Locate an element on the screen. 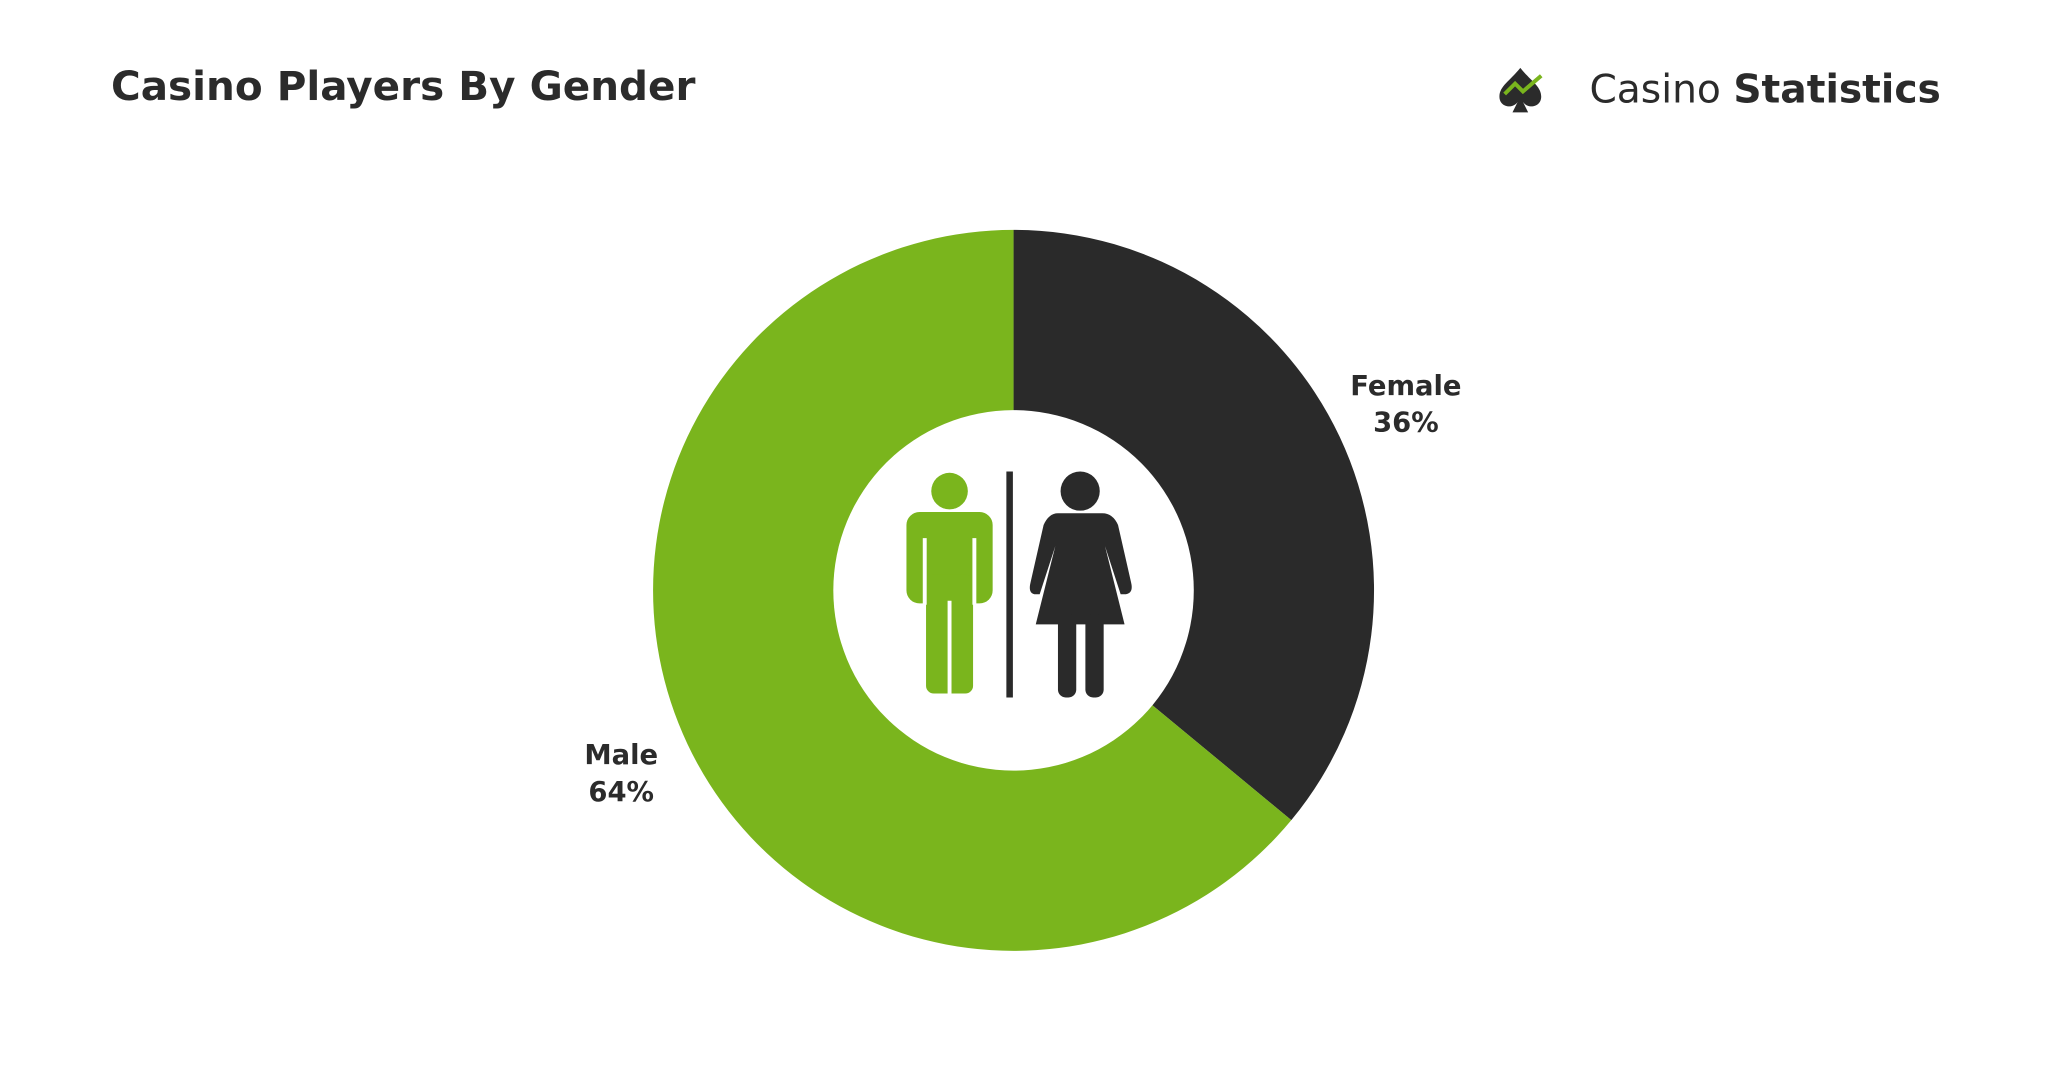  chart-title: Casino Players By Gender is located at coordinates (403, 86).